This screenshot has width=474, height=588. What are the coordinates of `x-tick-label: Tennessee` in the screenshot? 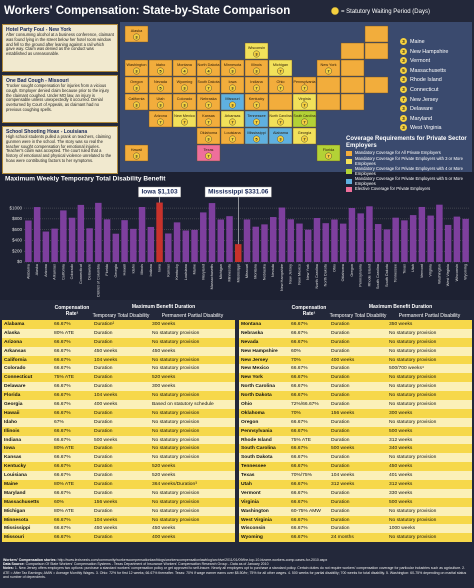 It's located at (396, 273).